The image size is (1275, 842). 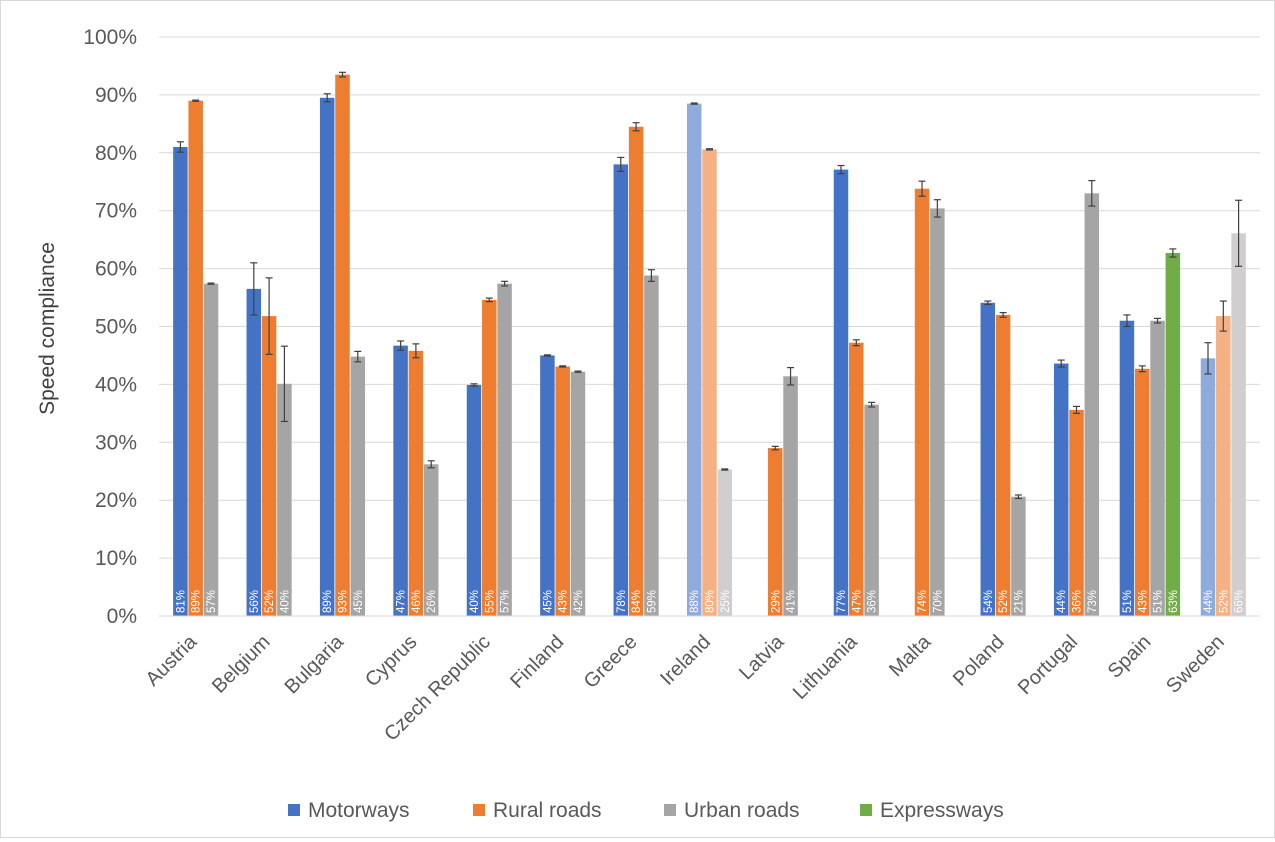 I want to click on data-label: 40%, so click(x=475, y=601).